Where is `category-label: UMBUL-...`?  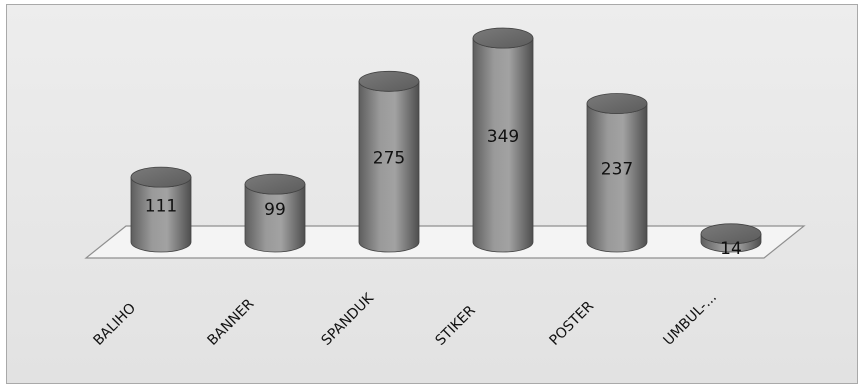 category-label: UMBUL-... is located at coordinates (690, 318).